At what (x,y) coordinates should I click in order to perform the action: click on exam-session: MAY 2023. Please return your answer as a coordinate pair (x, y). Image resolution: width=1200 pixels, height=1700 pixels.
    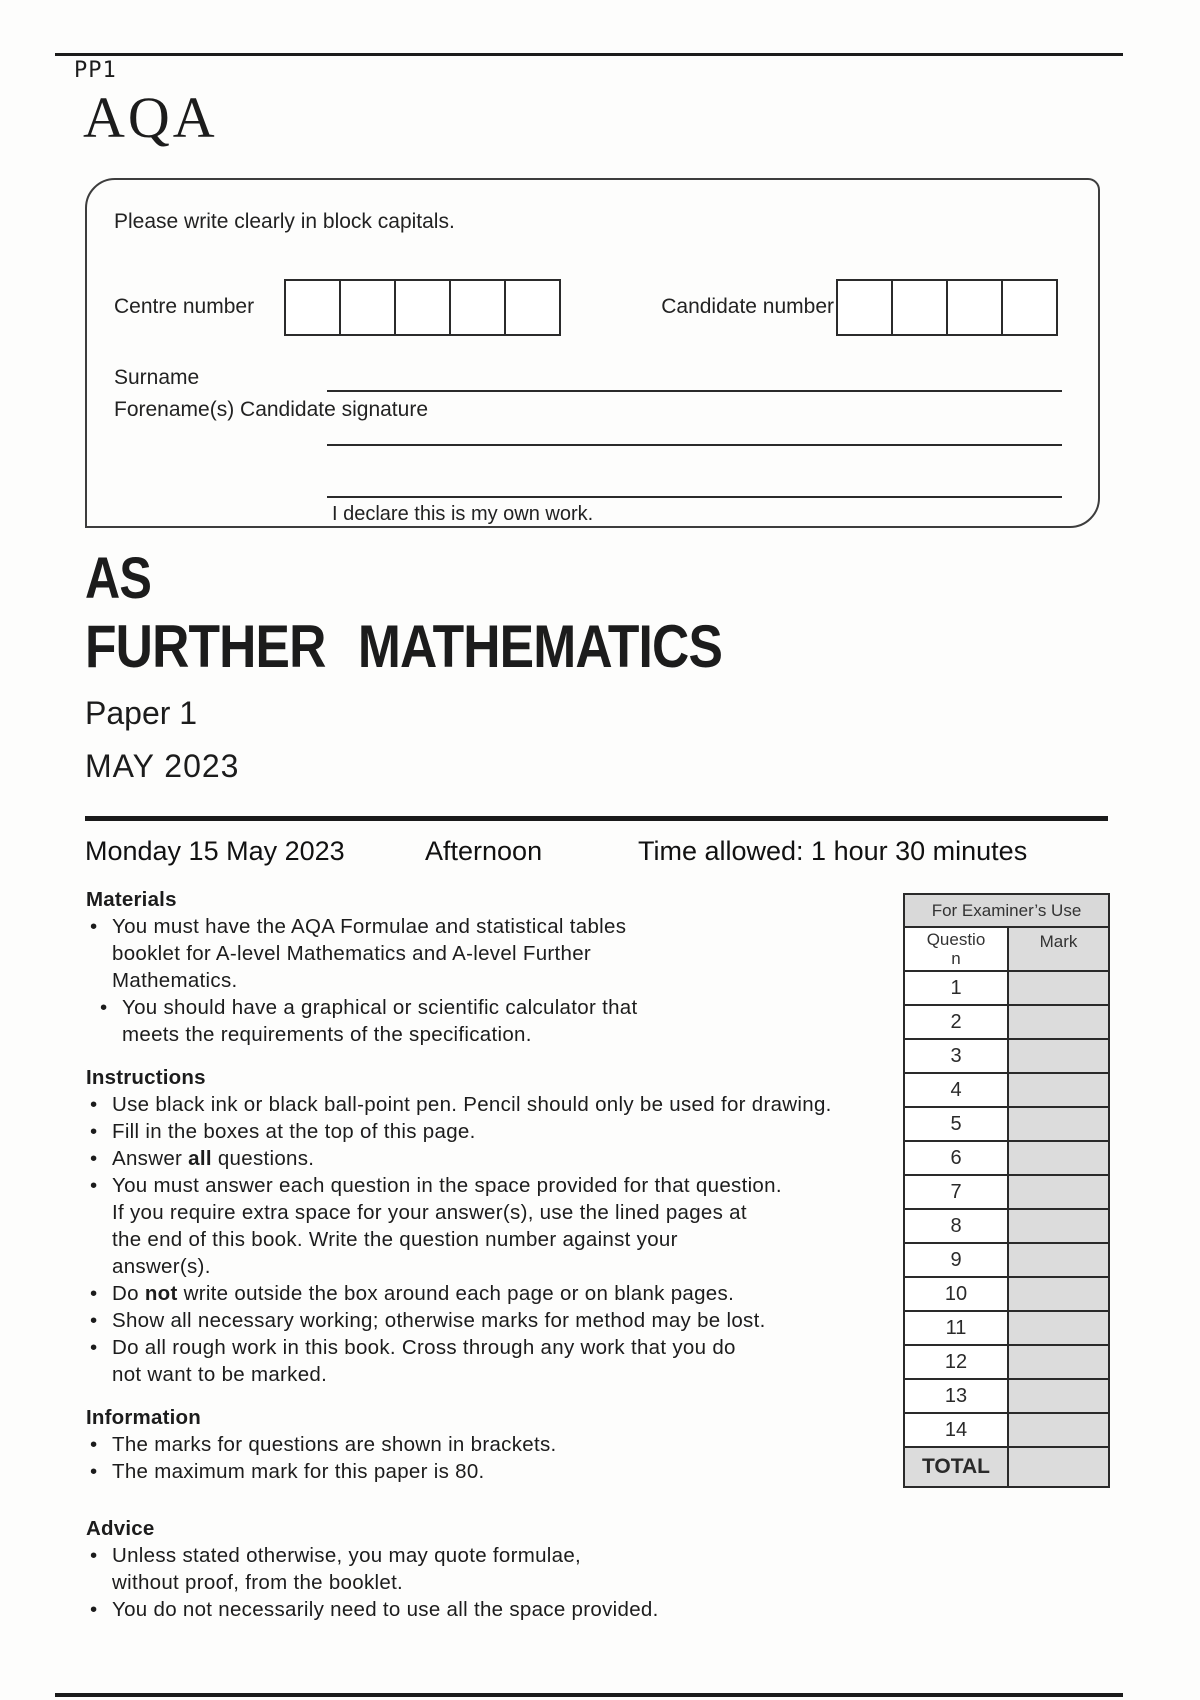
    Looking at the image, I should click on (162, 766).